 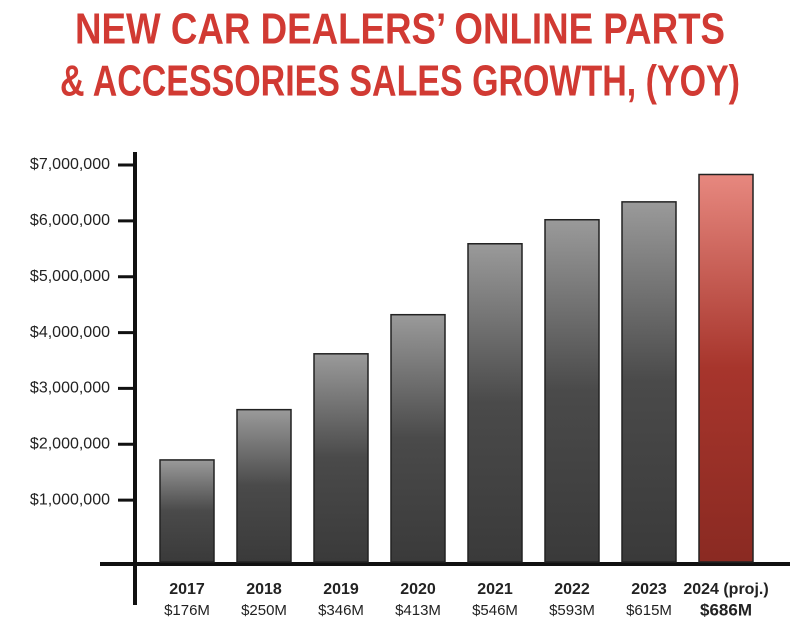 I want to click on y-tick-label: $3,000,000, so click(x=70, y=388).